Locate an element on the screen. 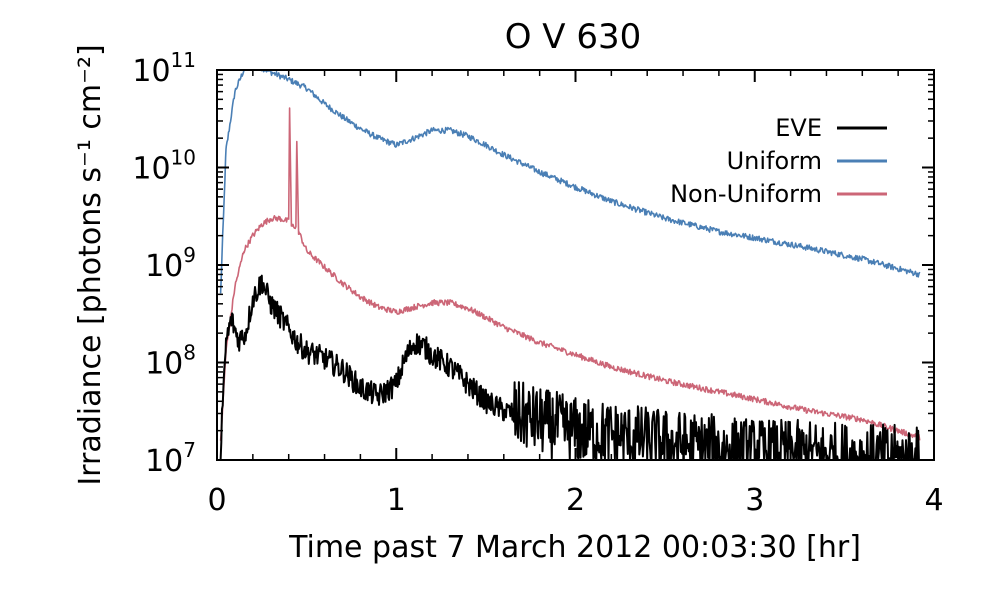  y-tick-label: 10¹¹ is located at coordinates (164, 68).